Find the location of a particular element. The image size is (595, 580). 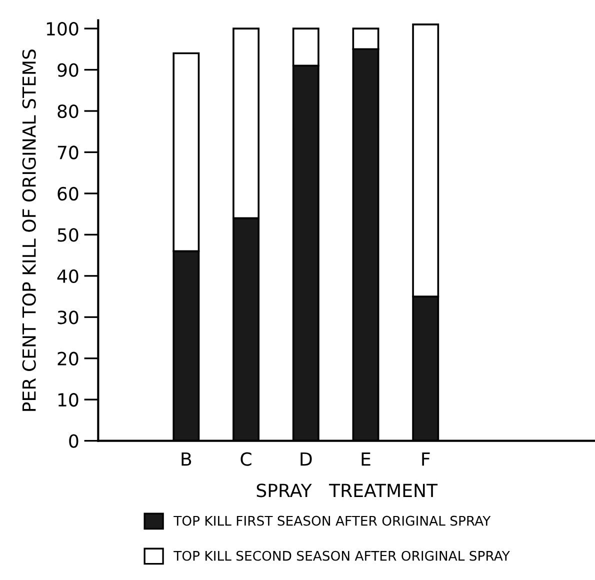

legend-label: TOP KILL SECOND SEASON AFTER ORIGINAL SPRAY is located at coordinates (342, 555).